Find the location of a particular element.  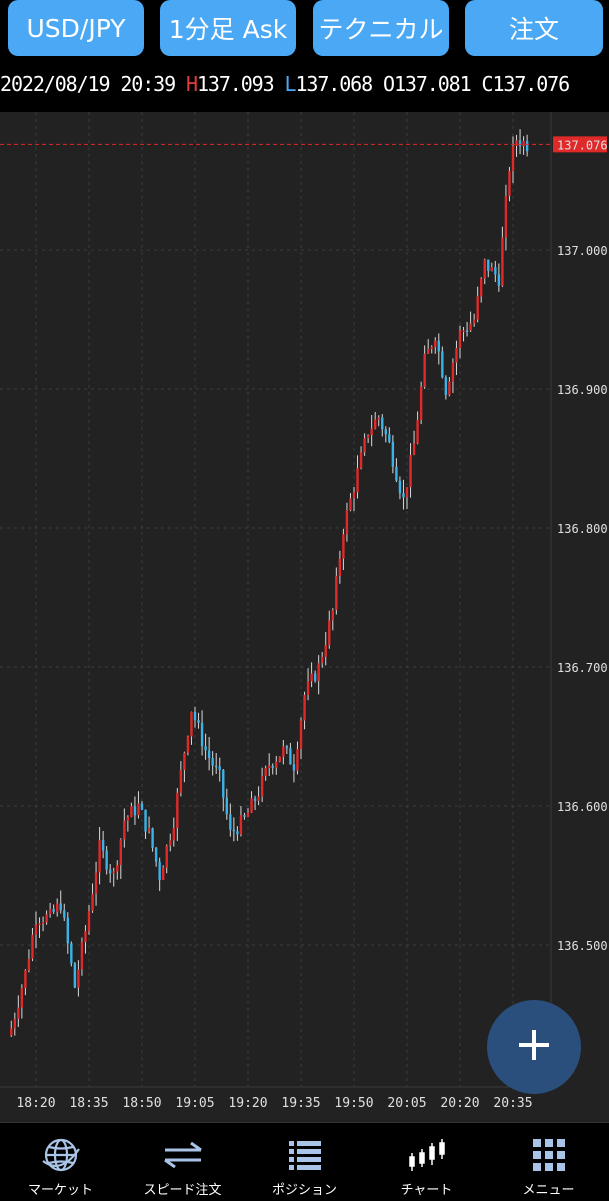

add-fab-button is located at coordinates (534, 1047).